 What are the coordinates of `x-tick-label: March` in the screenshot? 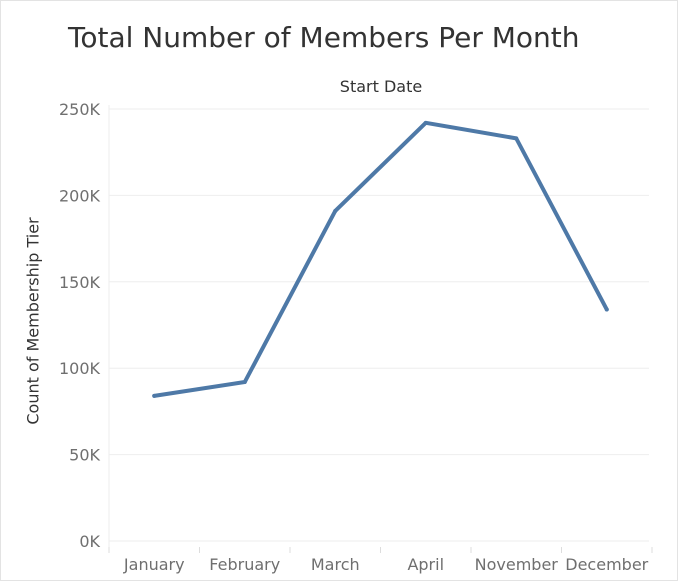 It's located at (335, 564).